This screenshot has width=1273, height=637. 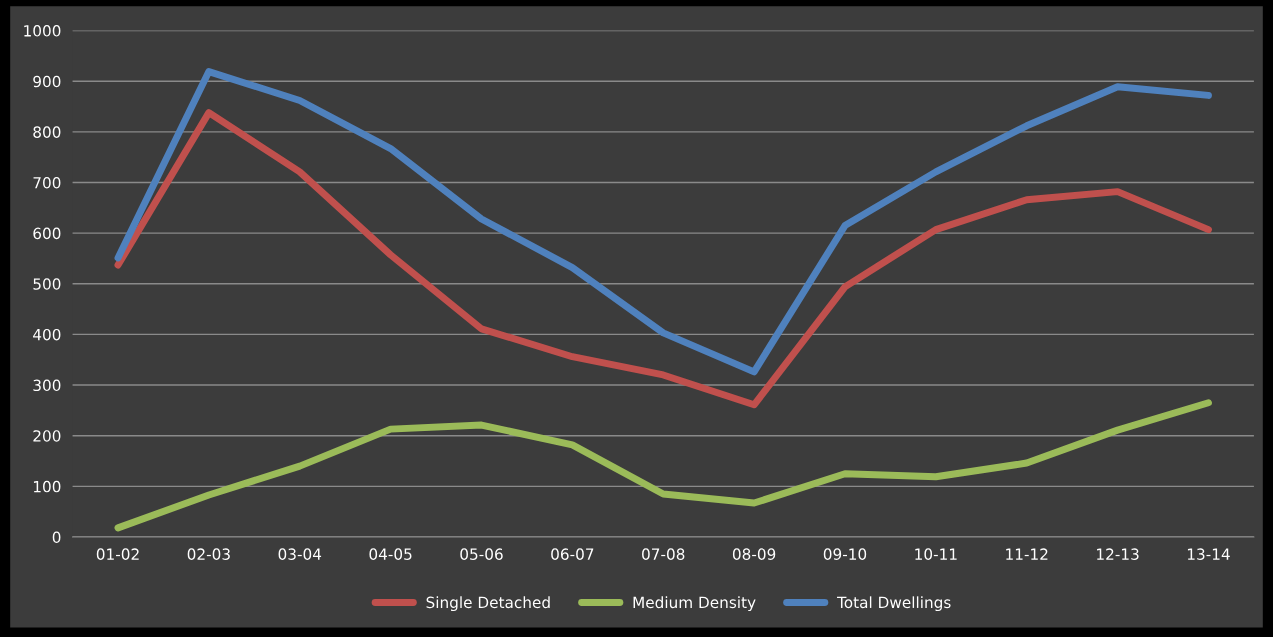 What do you see at coordinates (47, 81) in the screenshot?
I see `y-tick-label: 900` at bounding box center [47, 81].